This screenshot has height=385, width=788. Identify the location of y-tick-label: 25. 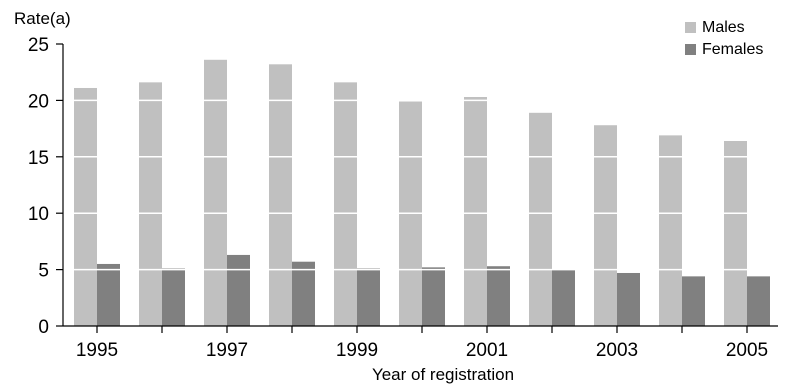
(38, 45).